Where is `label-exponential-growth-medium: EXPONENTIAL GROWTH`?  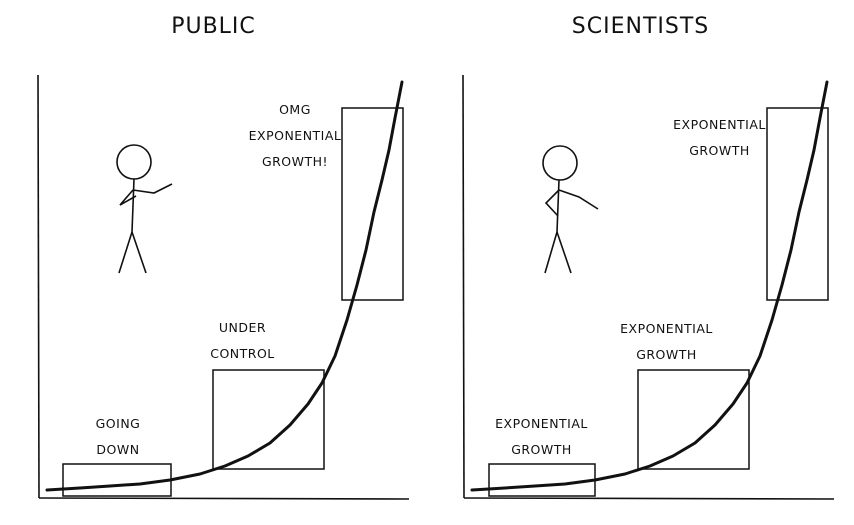 label-exponential-growth-medium: EXPONENTIAL GROWTH is located at coordinates (666, 342).